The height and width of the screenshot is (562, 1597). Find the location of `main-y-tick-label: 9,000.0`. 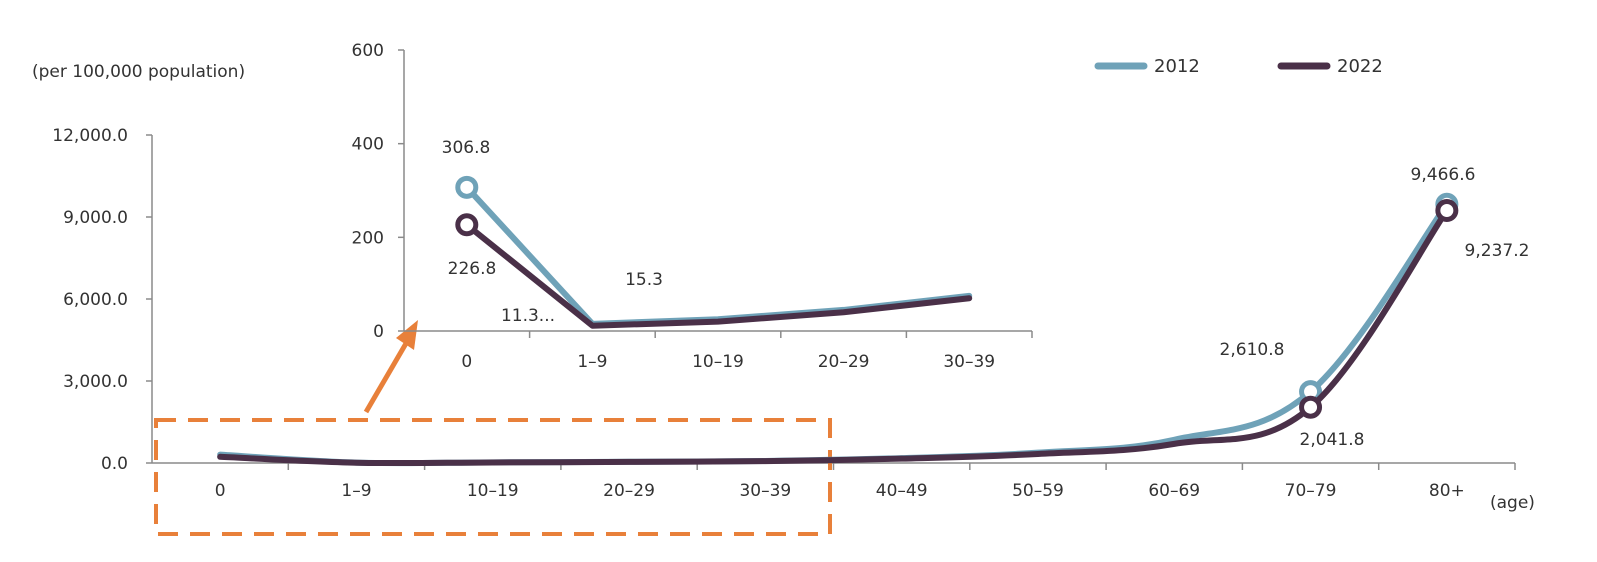

main-y-tick-label: 9,000.0 is located at coordinates (95, 218).